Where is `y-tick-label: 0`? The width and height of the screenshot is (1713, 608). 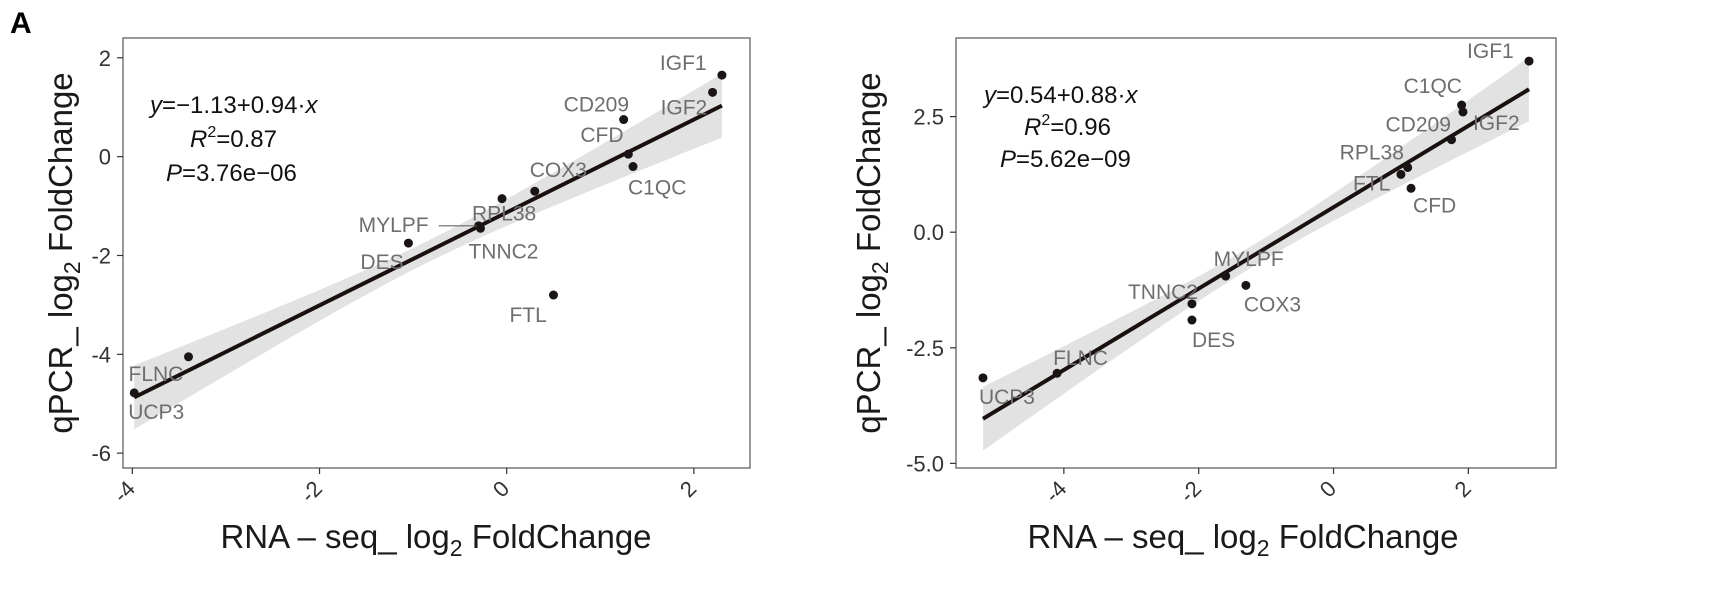 y-tick-label: 0 is located at coordinates (105, 157).